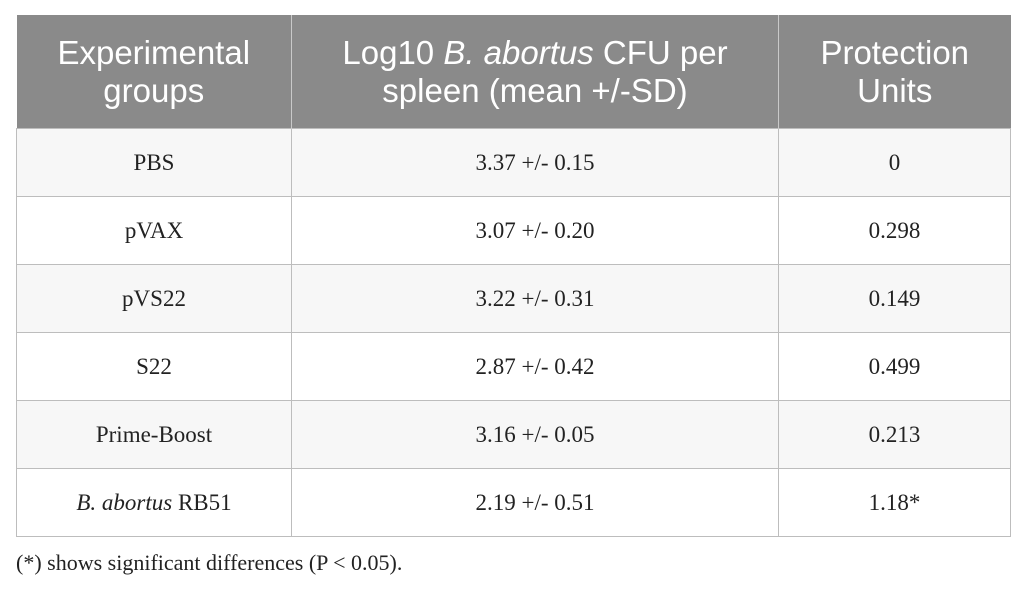 The height and width of the screenshot is (594, 1026). Describe the element at coordinates (535, 366) in the screenshot. I see `cell-cfu: 2.87 +/- 0.42` at that location.